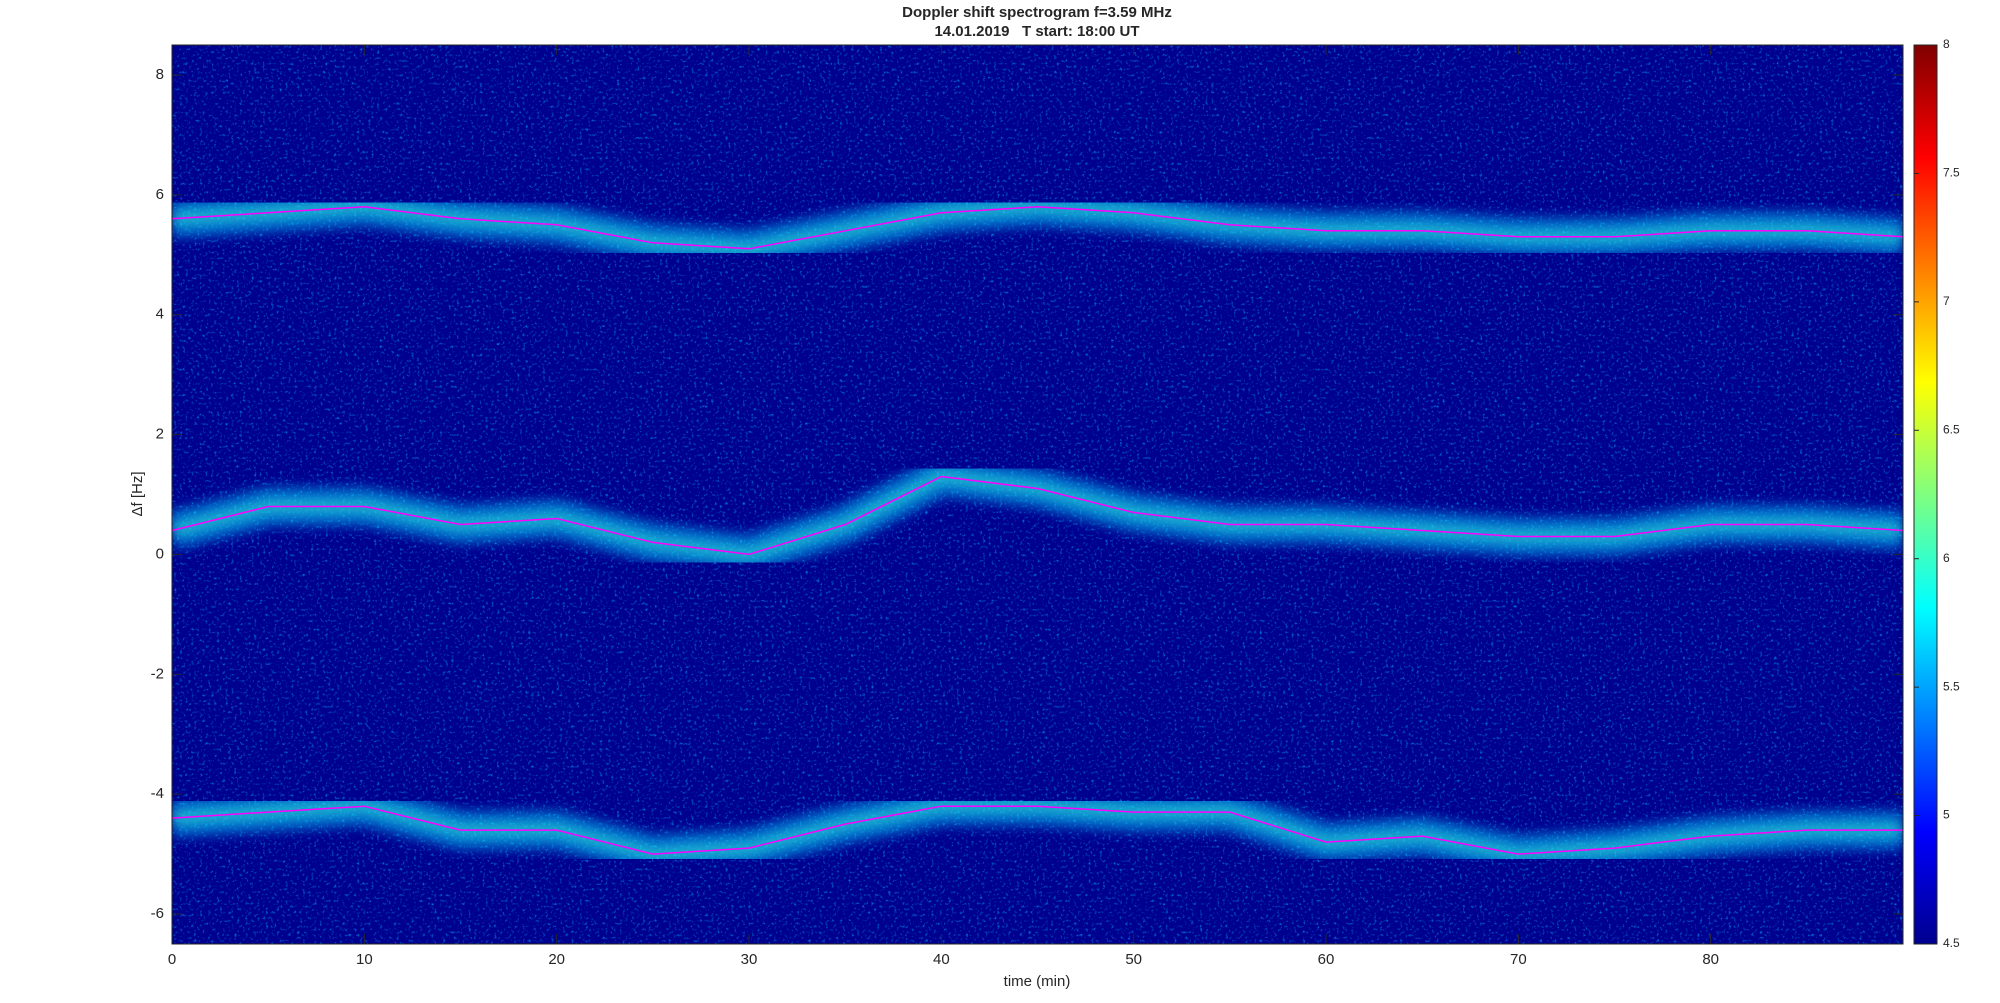  I want to click on chart-subtitle: 14.01.2019 T start: 18:00 UT, so click(1036, 31).